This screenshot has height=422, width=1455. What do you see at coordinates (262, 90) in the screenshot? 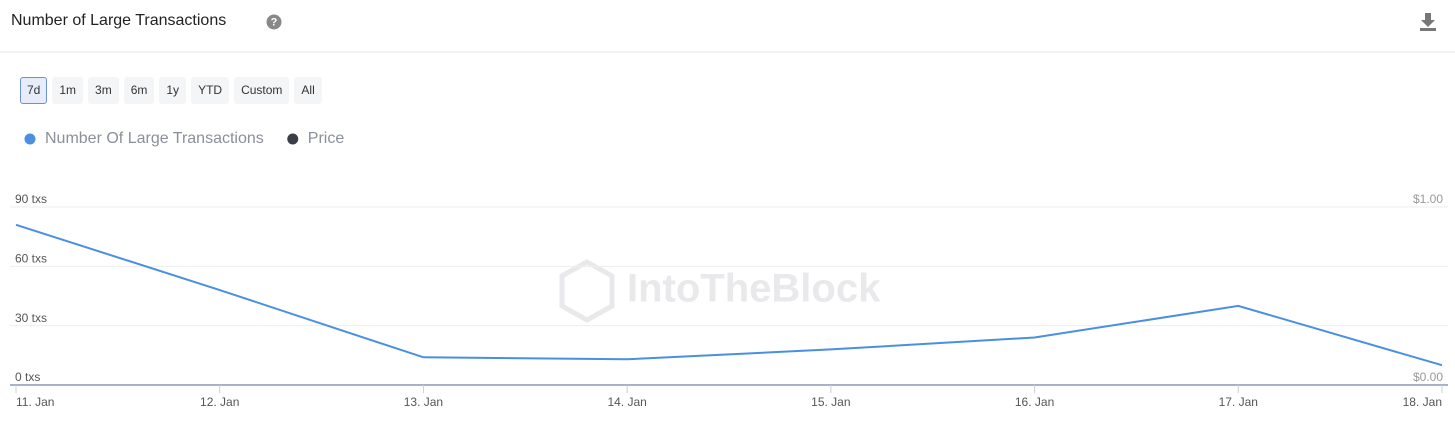
I see `range-button: Custom` at bounding box center [262, 90].